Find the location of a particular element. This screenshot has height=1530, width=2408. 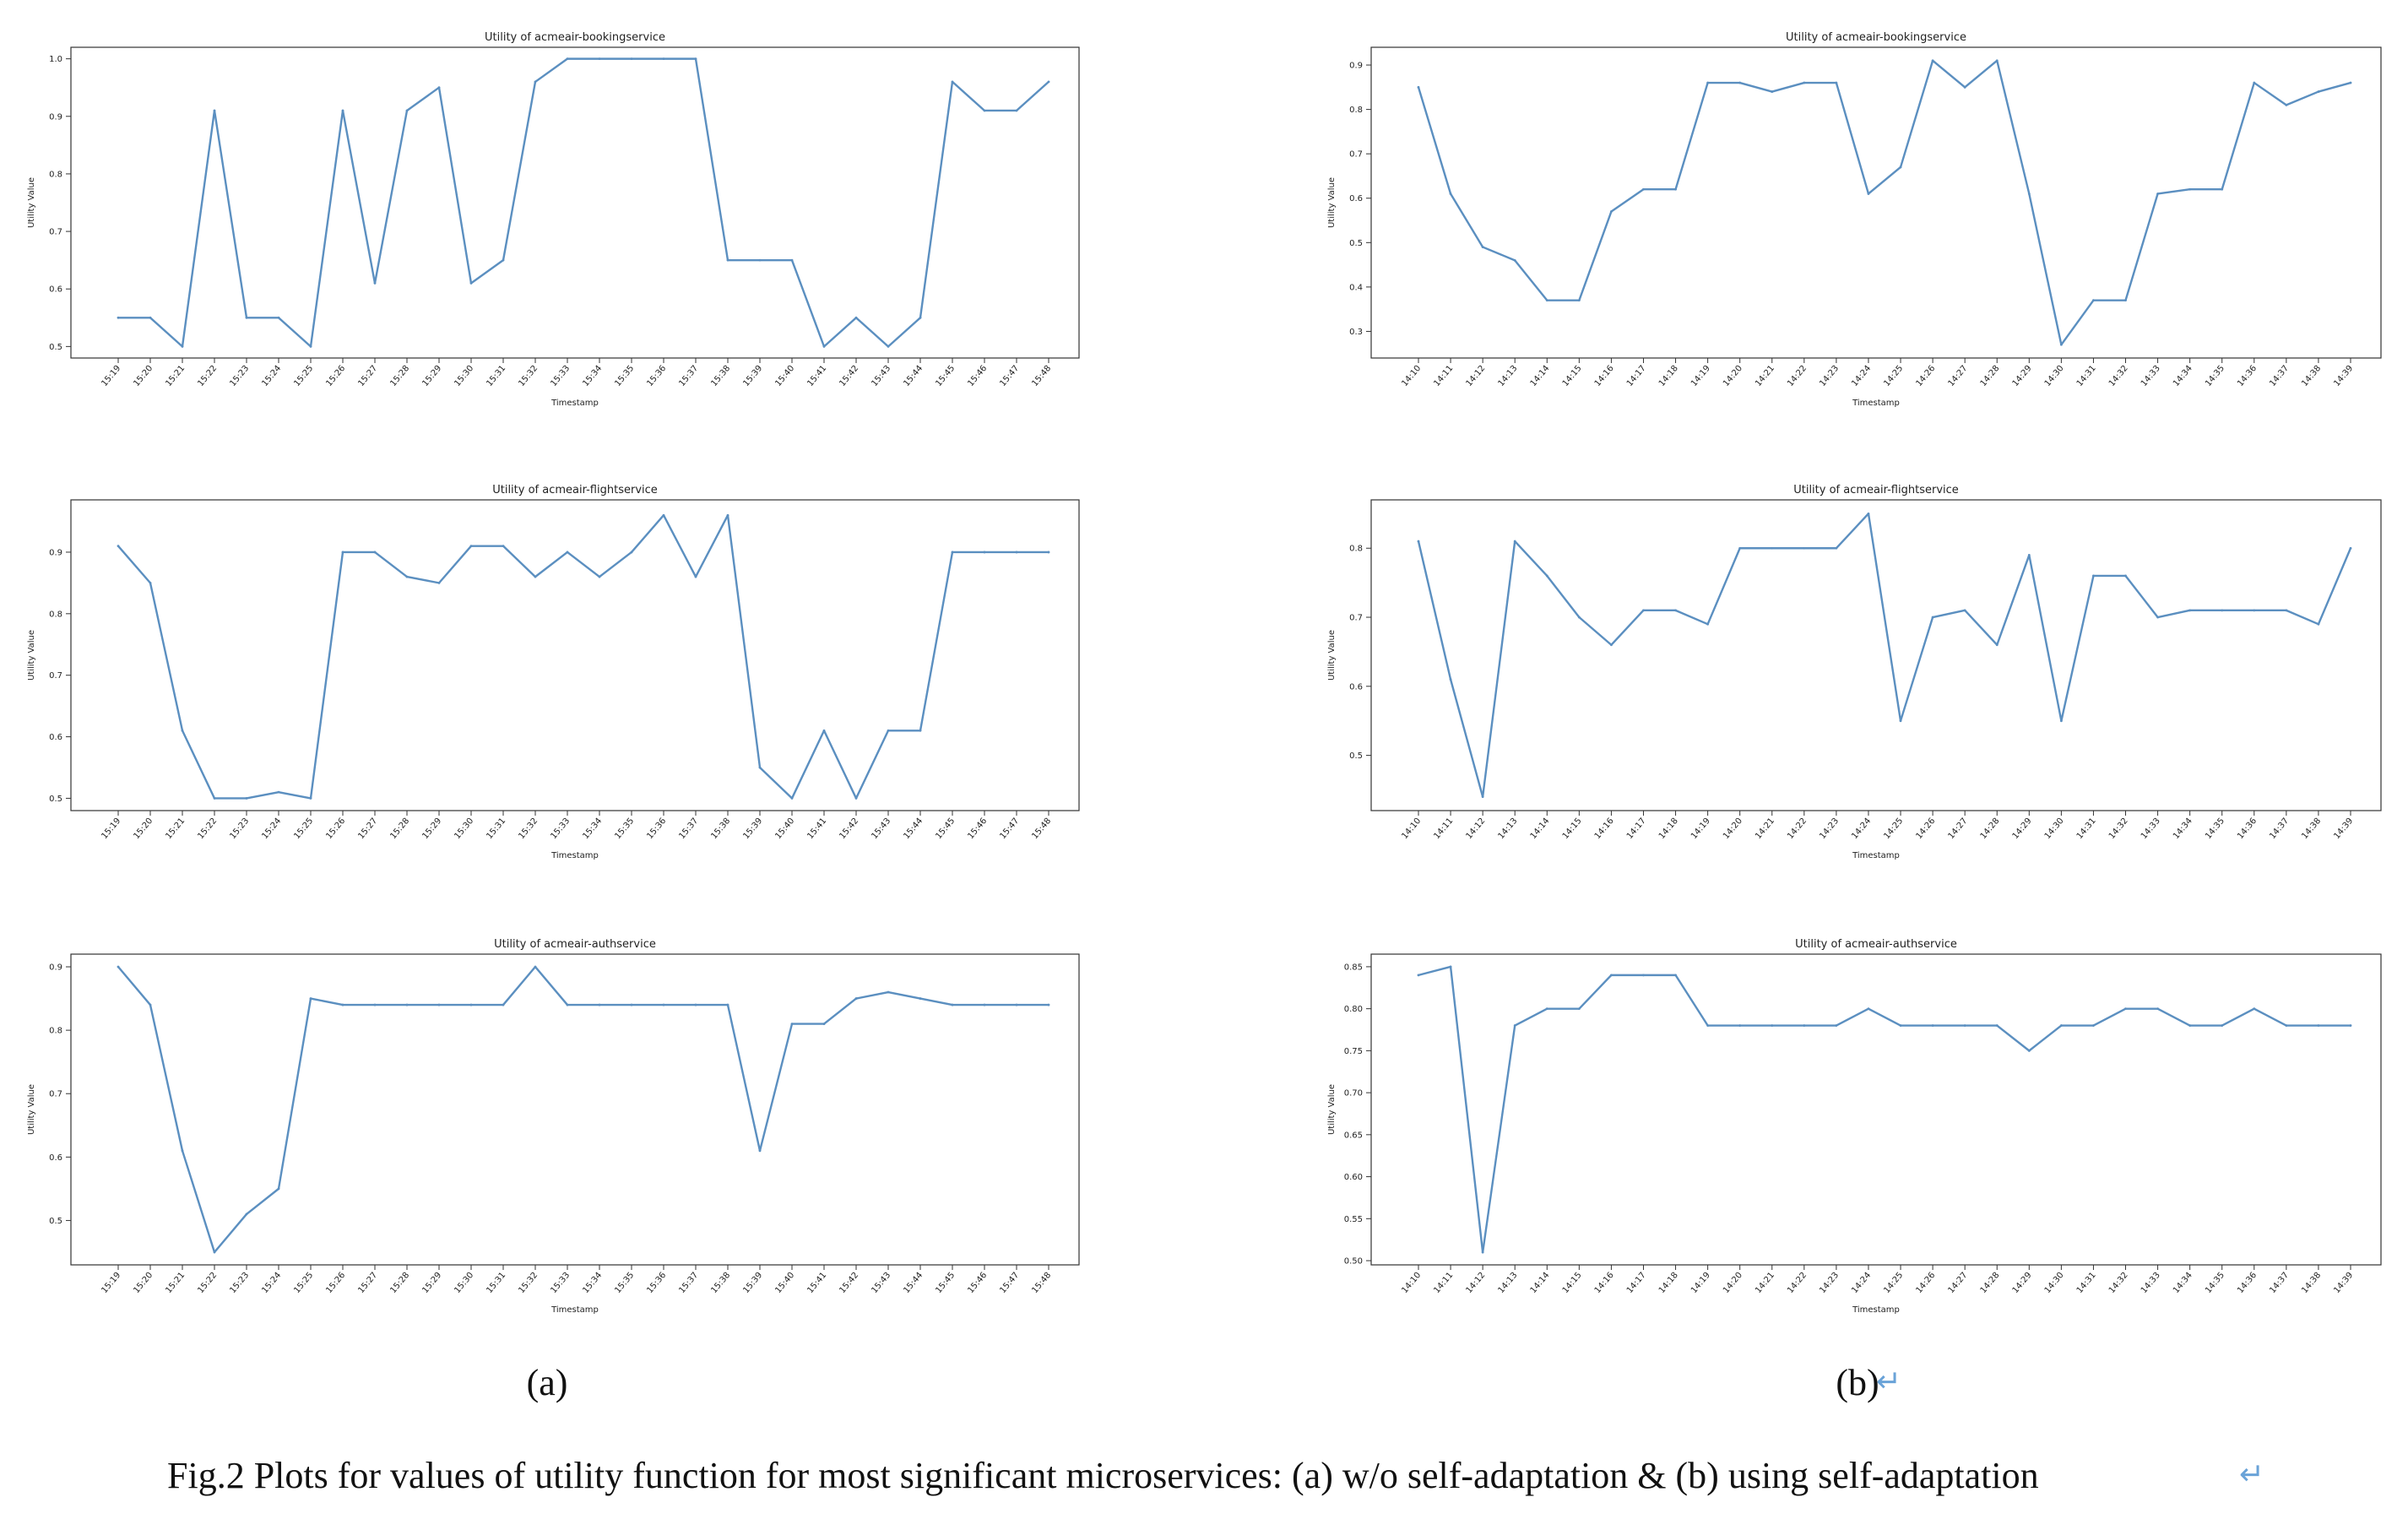

y-tick-label: 0.5 is located at coordinates (1356, 243).